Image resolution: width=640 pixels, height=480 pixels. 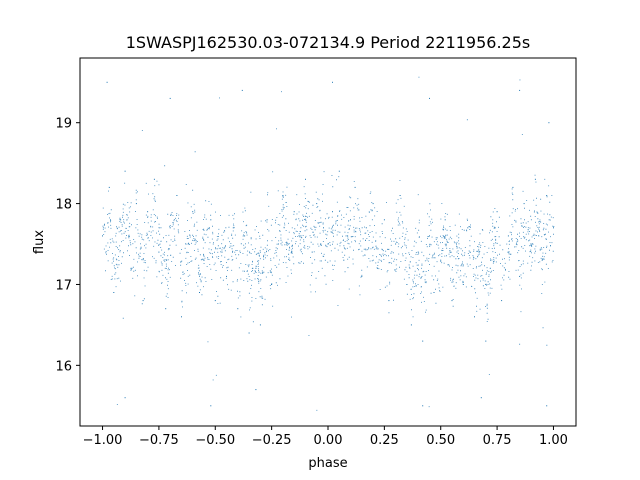 I want to click on x-tick-label: 0.50, so click(x=440, y=440).